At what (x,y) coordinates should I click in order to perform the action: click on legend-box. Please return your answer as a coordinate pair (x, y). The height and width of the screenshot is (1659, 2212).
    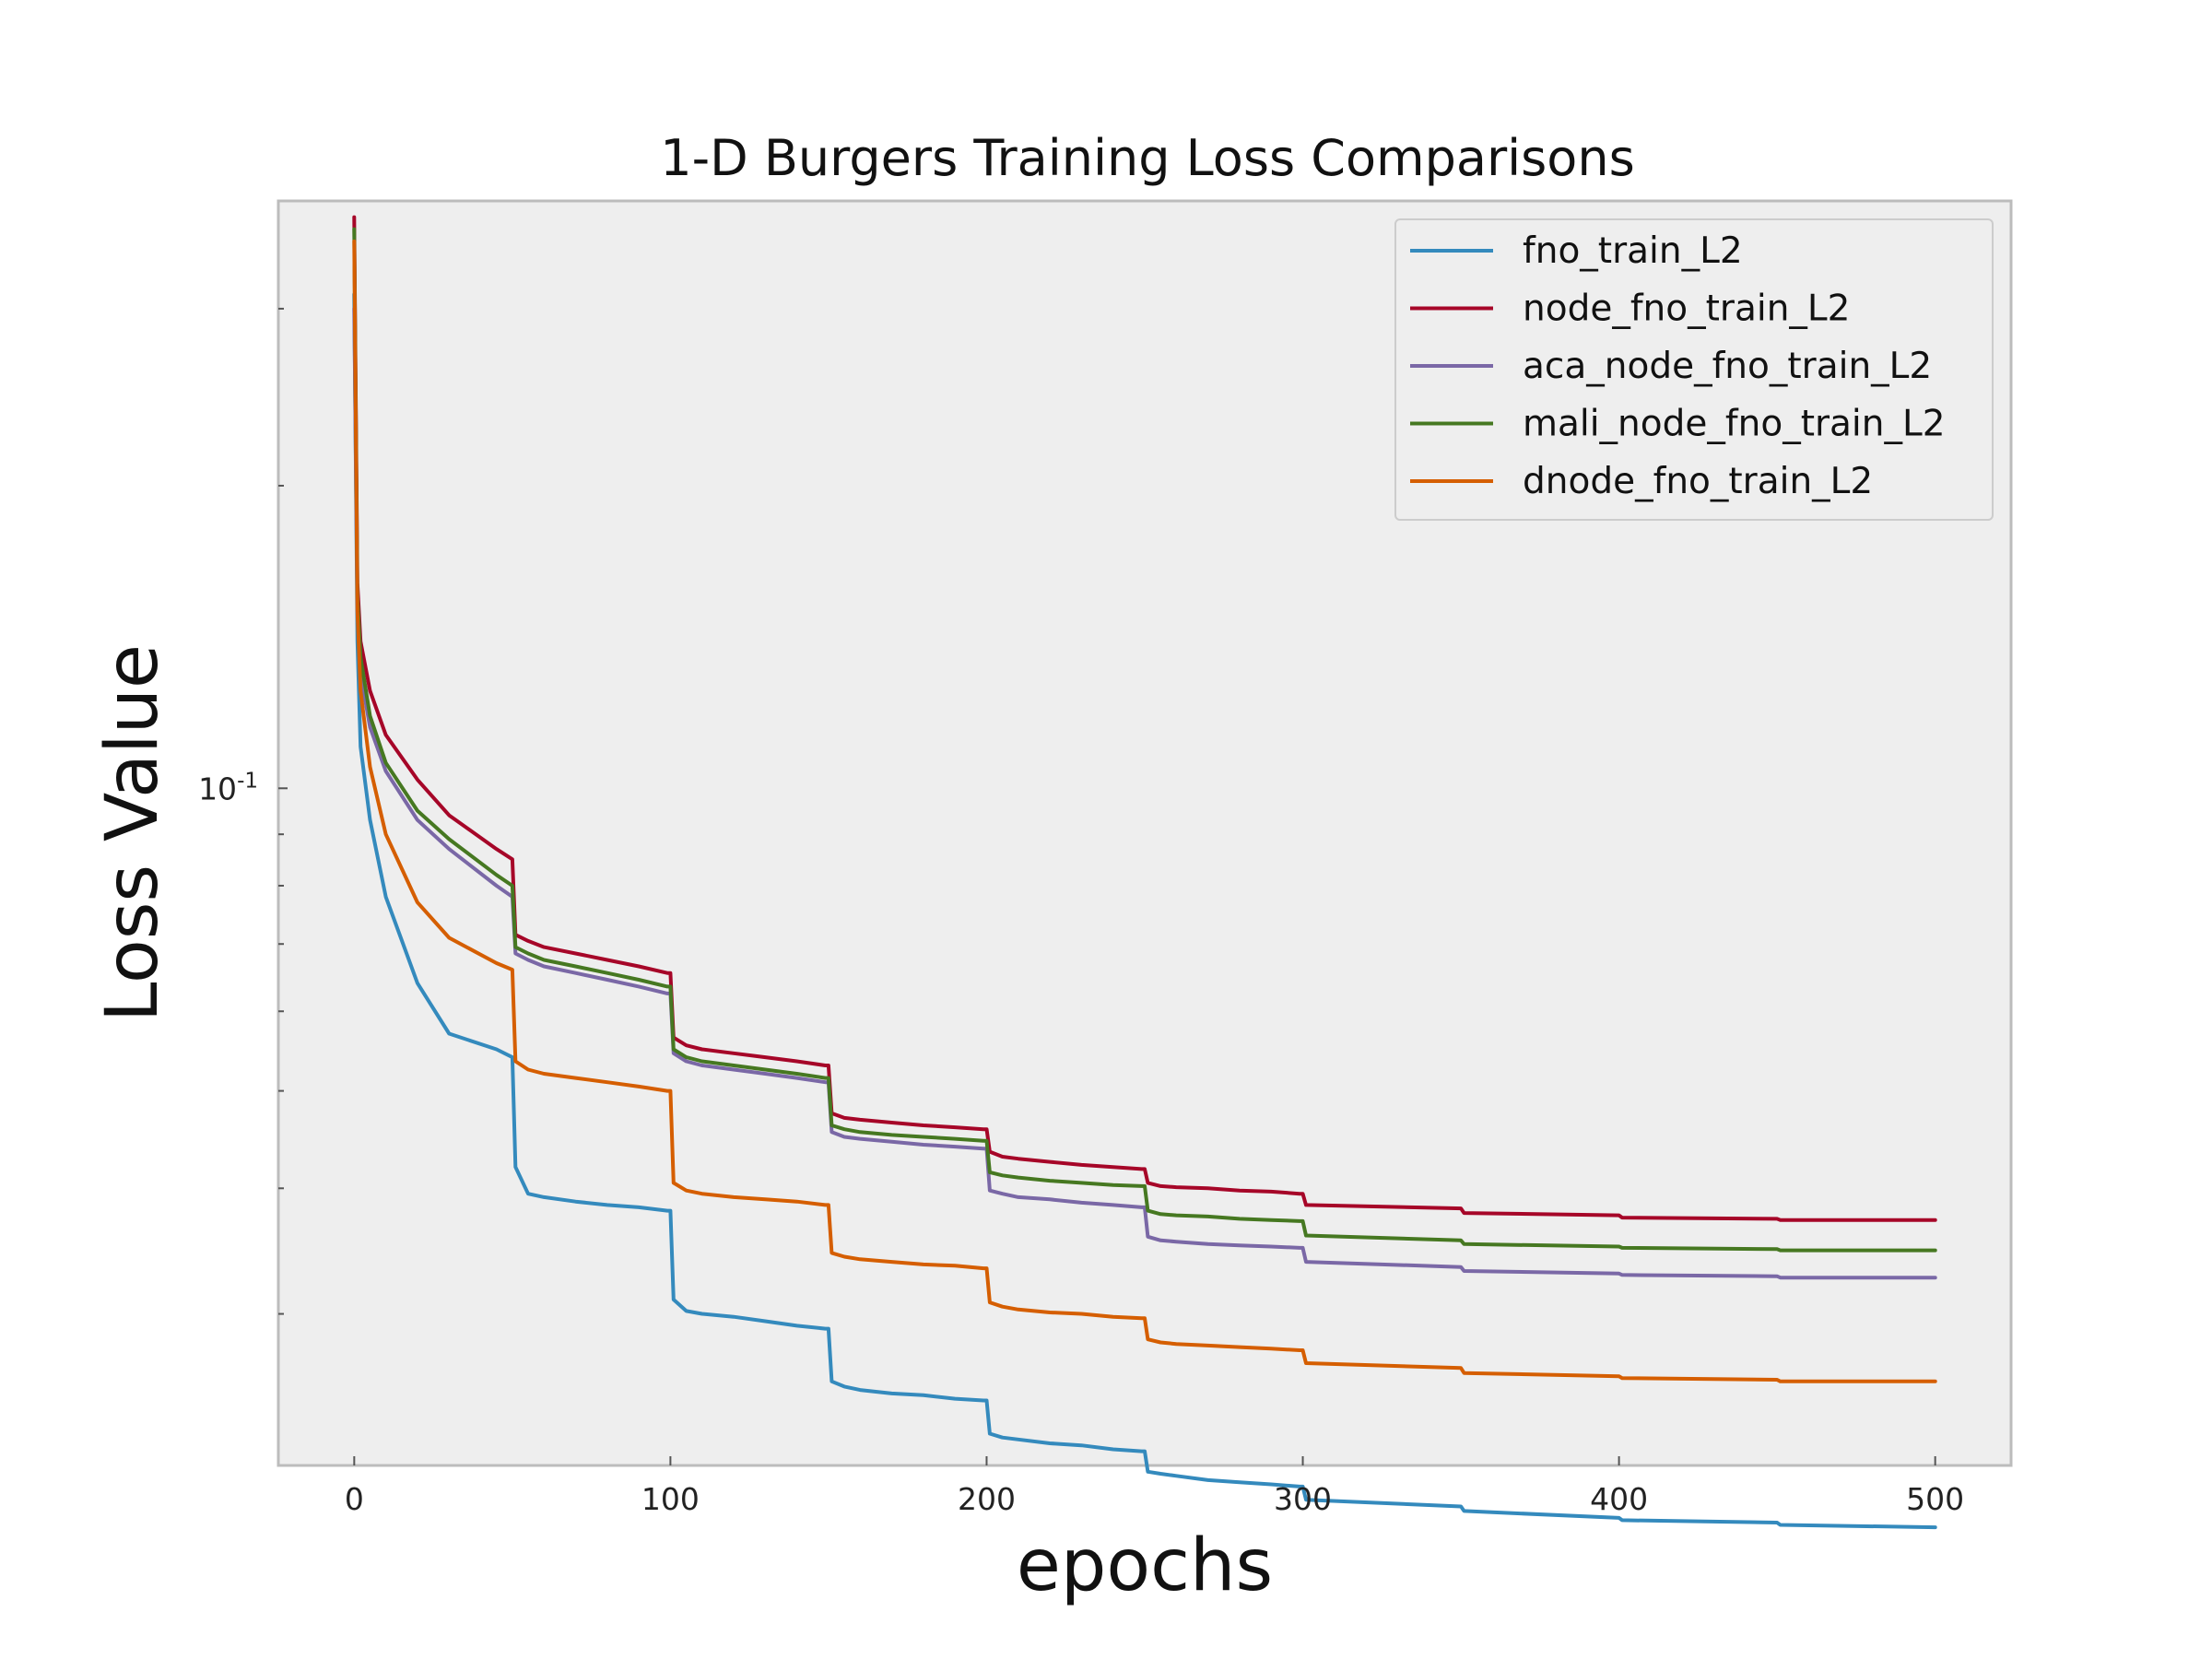
    Looking at the image, I should click on (1694, 369).